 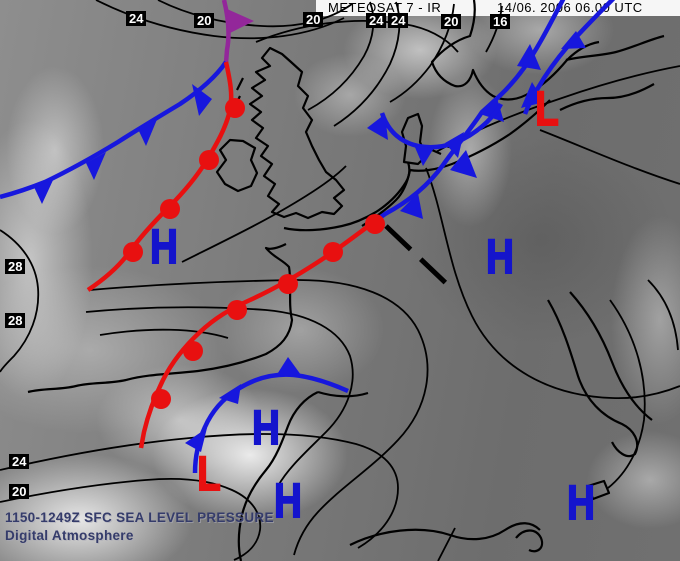 I want to click on coastline-north-sea-german, so click(x=456, y=163).